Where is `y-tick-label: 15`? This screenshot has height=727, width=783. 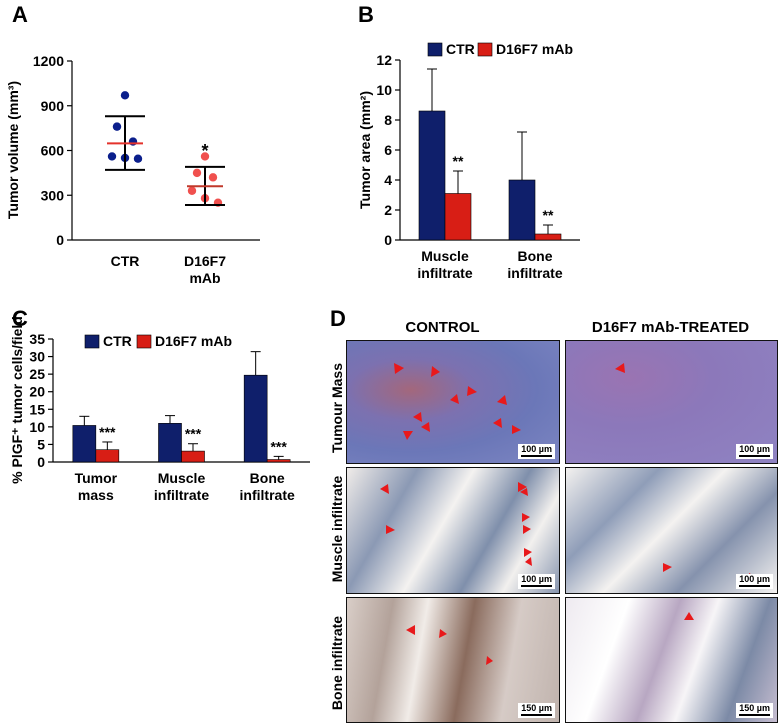
y-tick-label: 15 is located at coordinates (37, 409).